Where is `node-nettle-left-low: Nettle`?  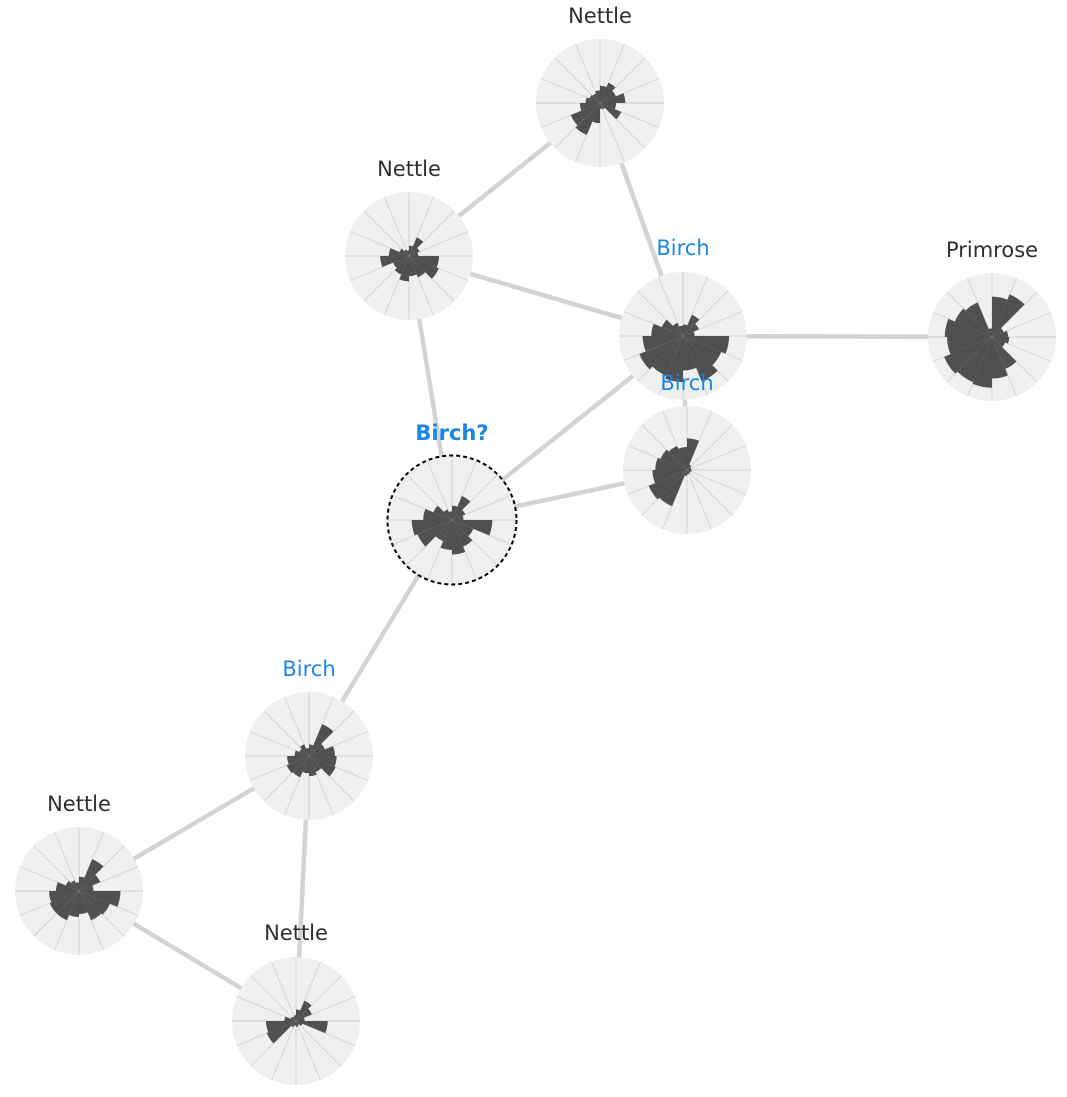 node-nettle-left-low: Nettle is located at coordinates (79, 873).